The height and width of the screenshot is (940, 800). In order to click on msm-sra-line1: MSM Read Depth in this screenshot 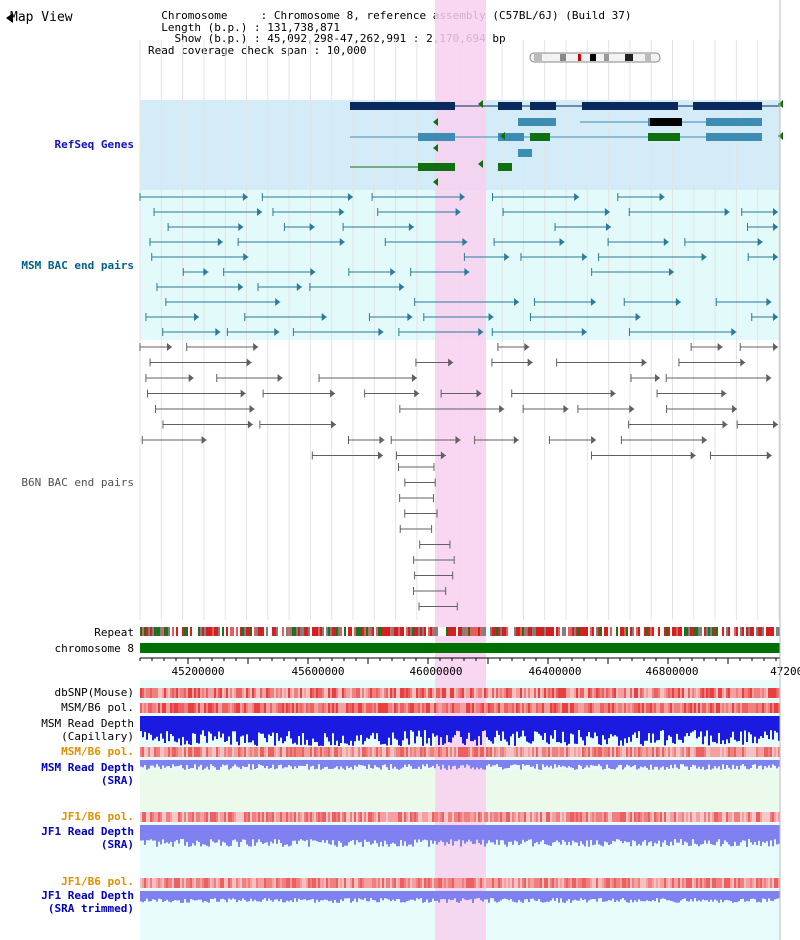, I will do `click(87, 767)`.